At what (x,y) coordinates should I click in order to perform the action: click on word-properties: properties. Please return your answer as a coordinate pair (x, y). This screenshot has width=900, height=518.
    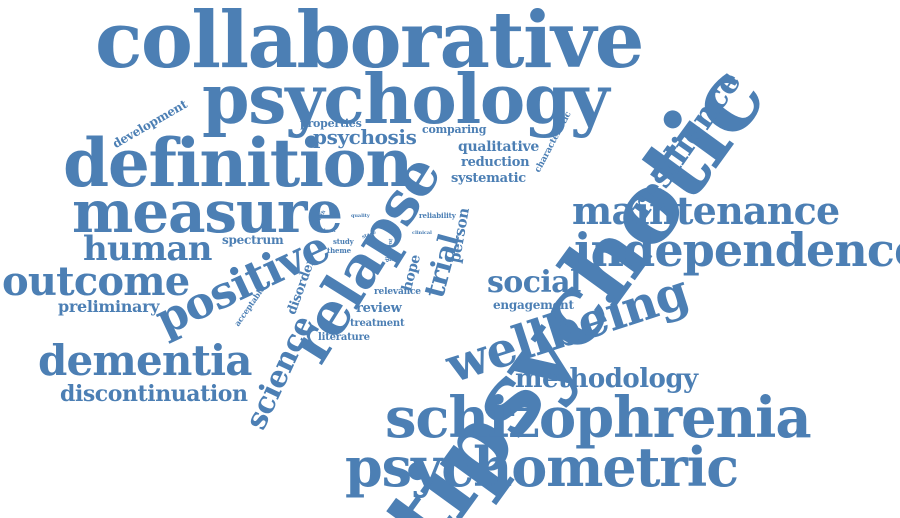
    Looking at the image, I should click on (331, 123).